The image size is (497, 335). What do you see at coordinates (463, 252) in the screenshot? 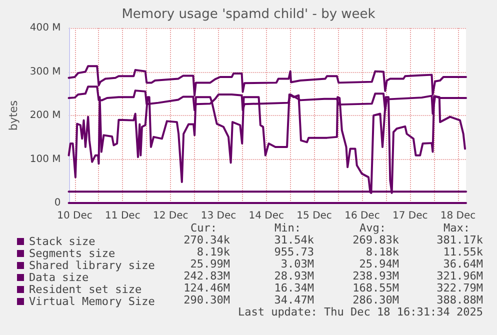
I see `text: 11.55k` at bounding box center [463, 252].